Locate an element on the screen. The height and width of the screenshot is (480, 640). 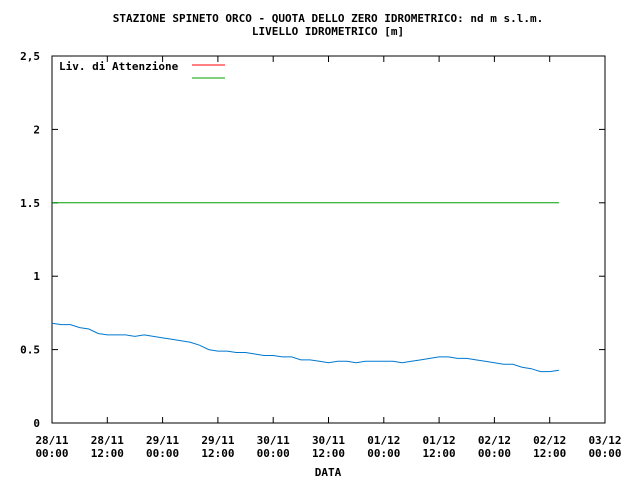
series-line-livello is located at coordinates (305, 347).